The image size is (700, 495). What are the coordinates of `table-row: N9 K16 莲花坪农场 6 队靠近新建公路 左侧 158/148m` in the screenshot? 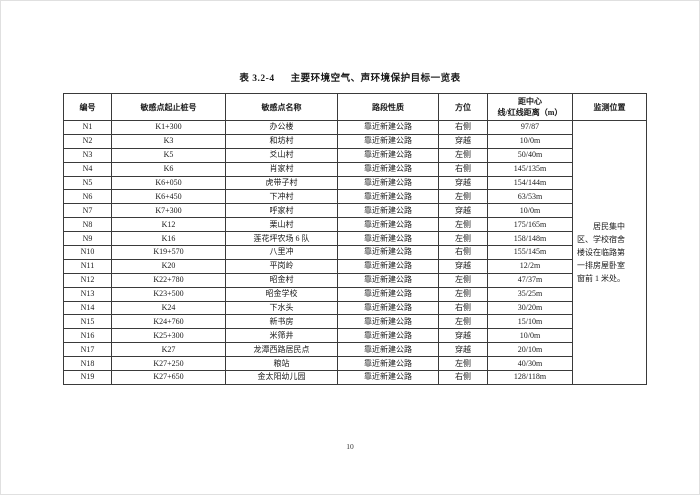 It's located at (355, 239).